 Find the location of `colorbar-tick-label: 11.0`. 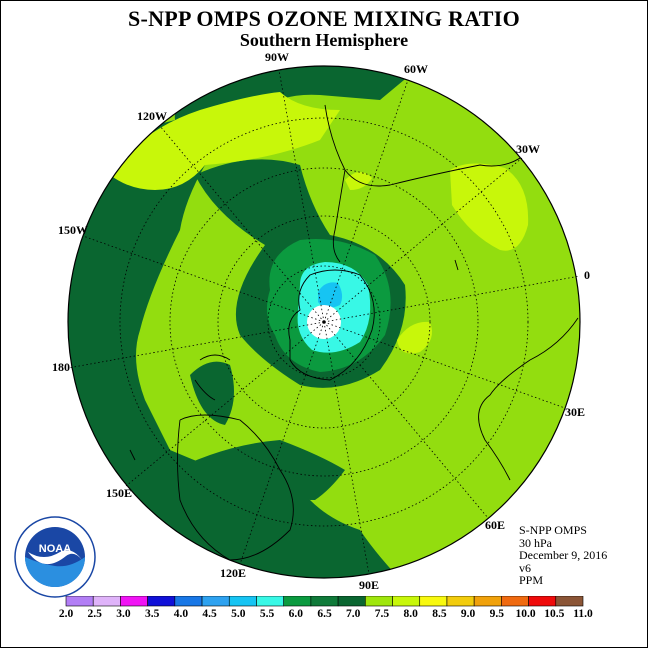

colorbar-tick-label: 11.0 is located at coordinates (583, 614).